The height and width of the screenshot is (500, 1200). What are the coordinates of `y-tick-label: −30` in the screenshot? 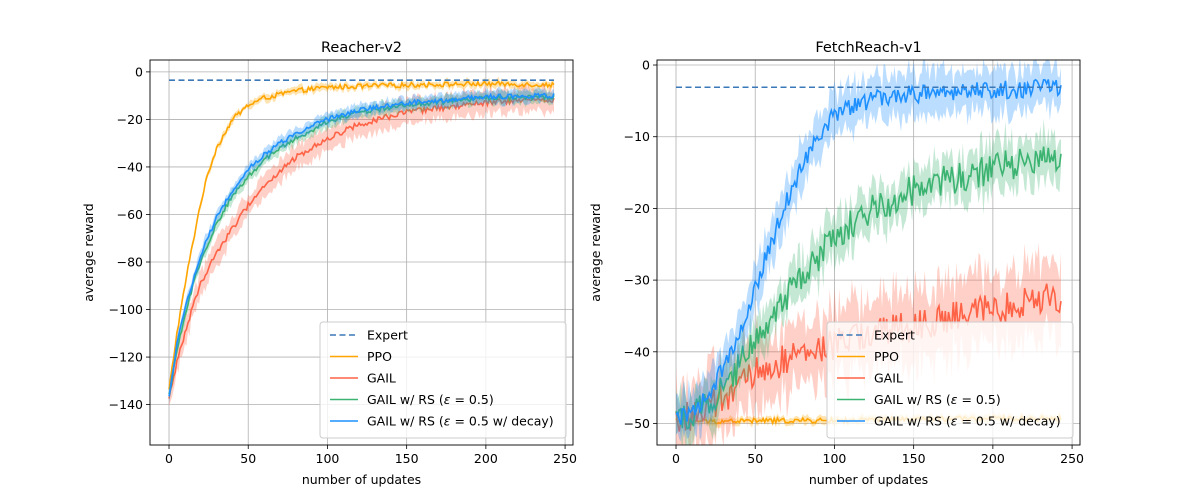 It's located at (637, 280).